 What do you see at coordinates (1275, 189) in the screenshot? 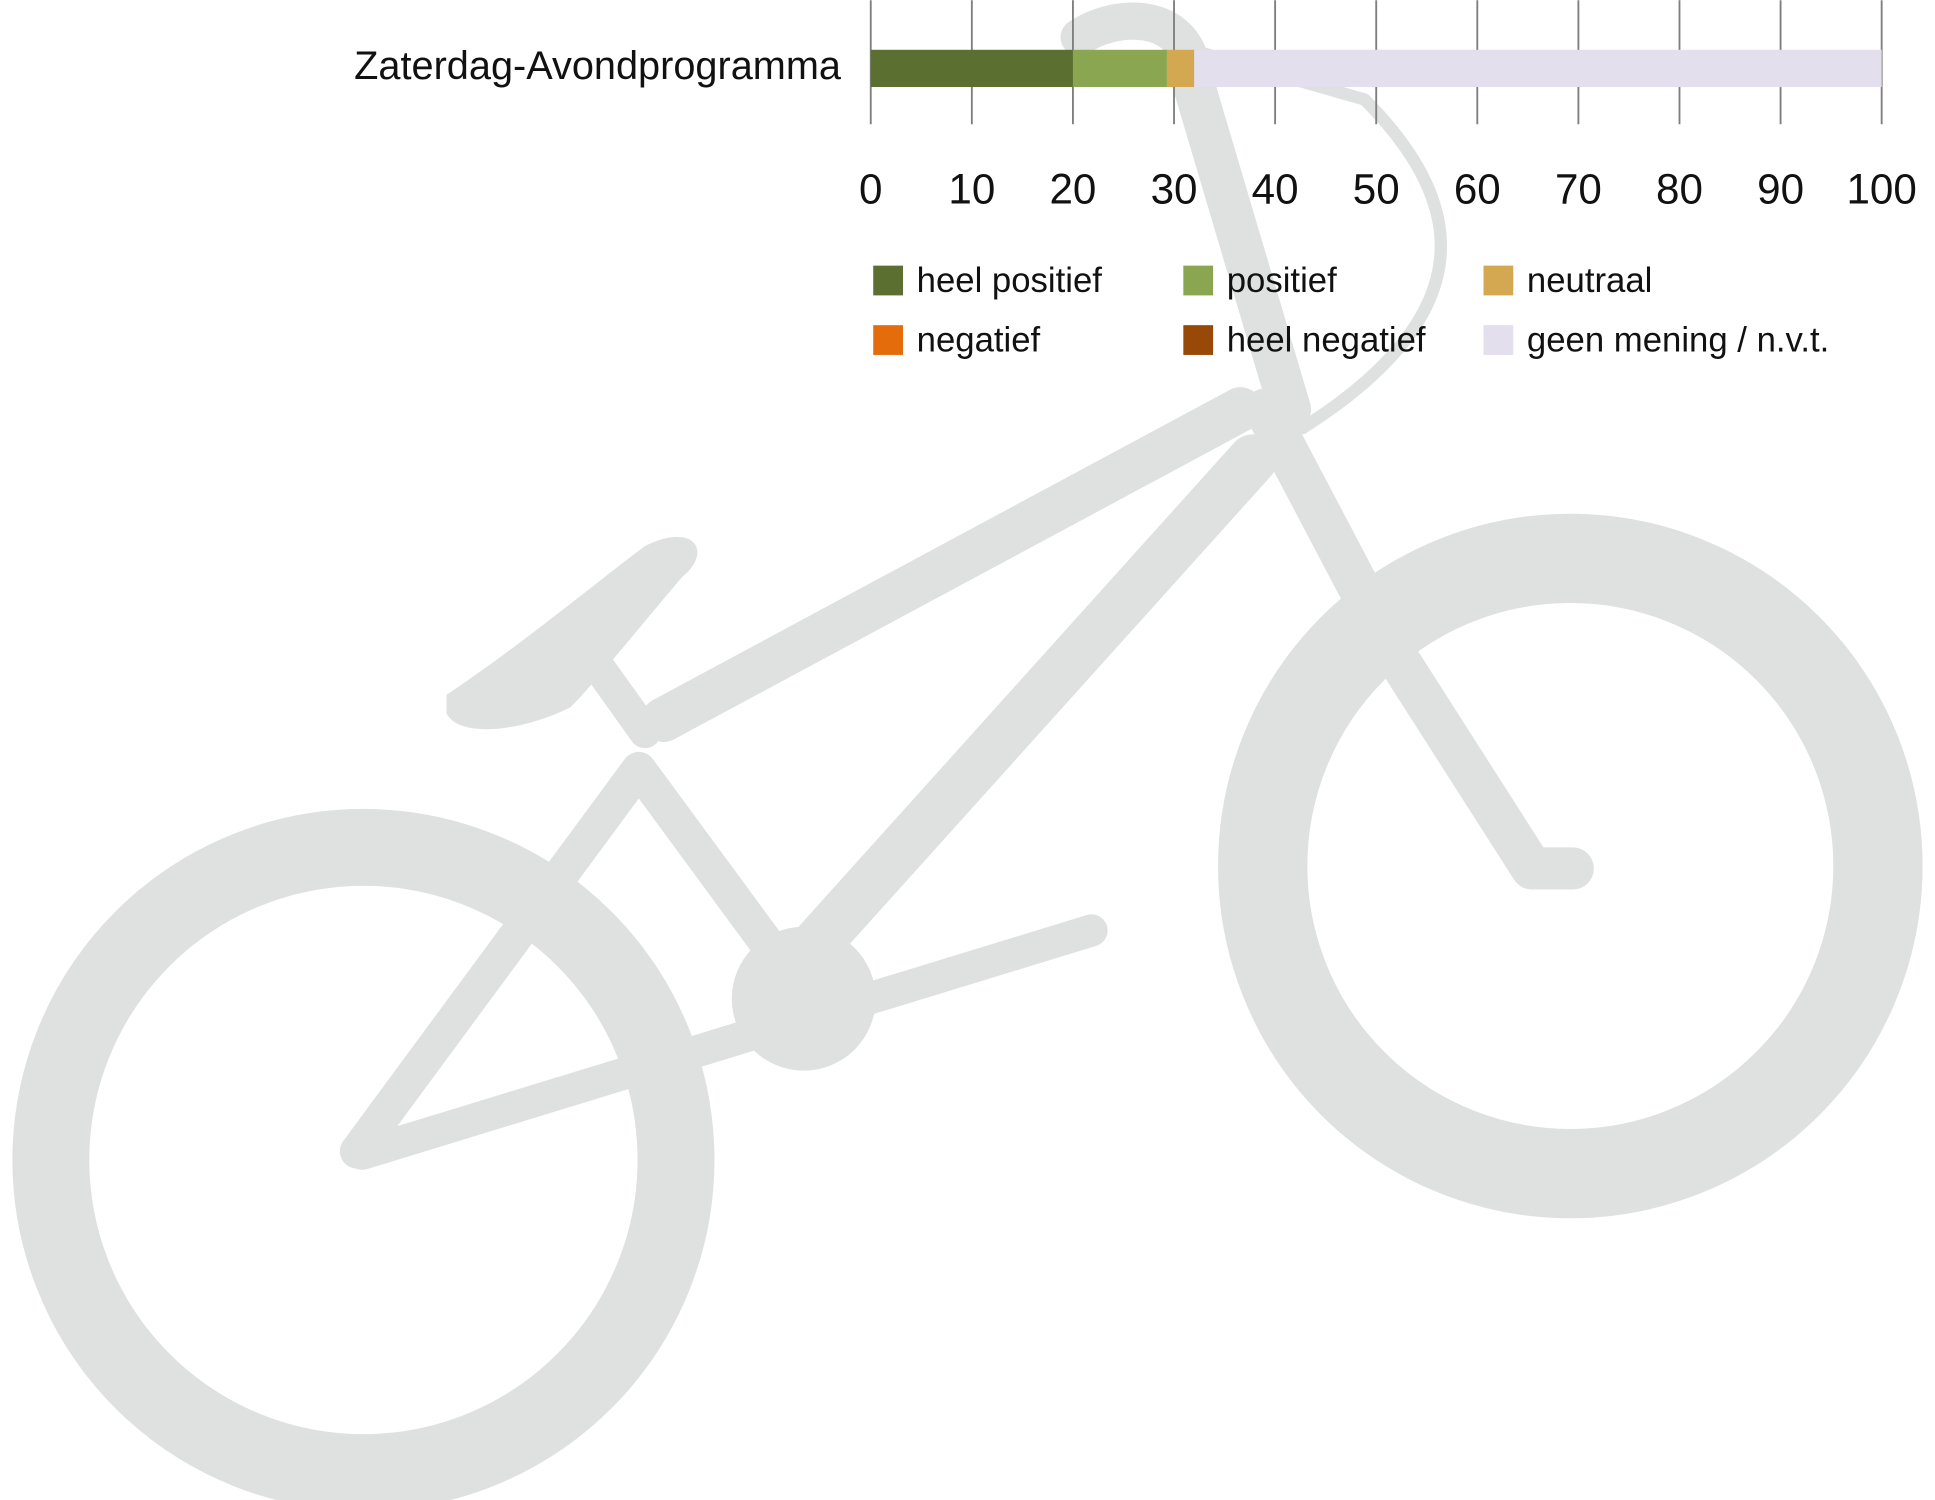
I see `x-tick-label: 40` at bounding box center [1275, 189].